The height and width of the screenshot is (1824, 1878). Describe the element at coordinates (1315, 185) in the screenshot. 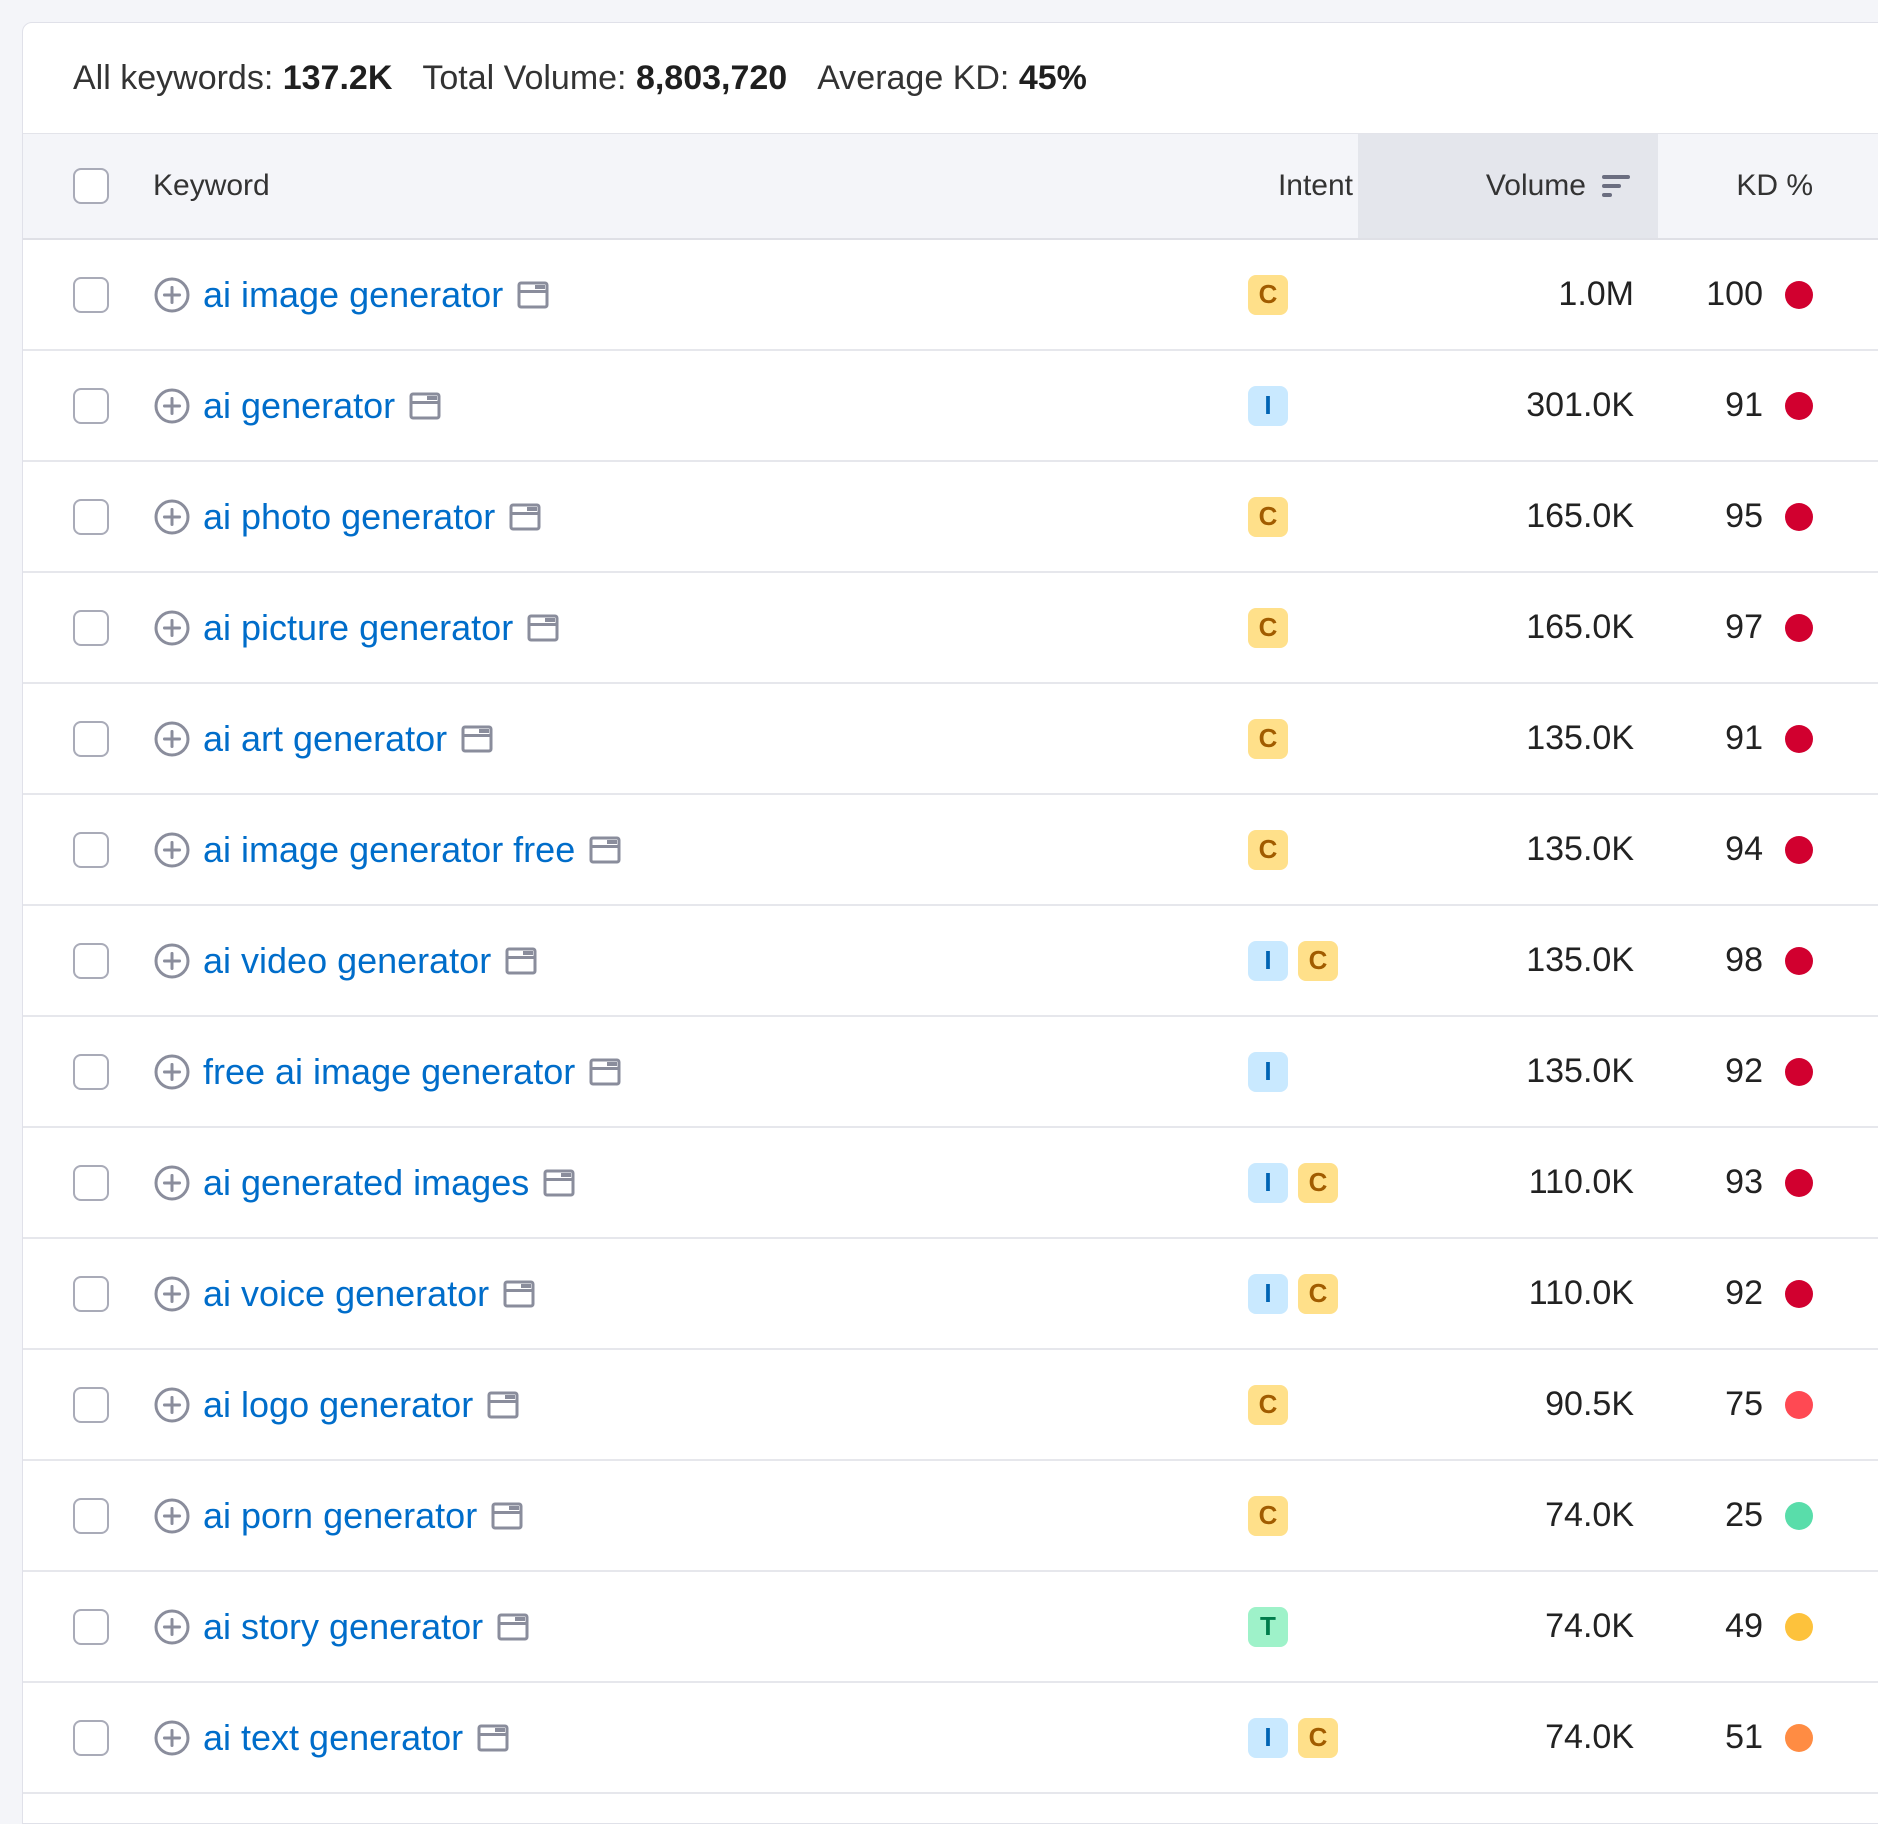

I see `header-intent: Intent` at that location.